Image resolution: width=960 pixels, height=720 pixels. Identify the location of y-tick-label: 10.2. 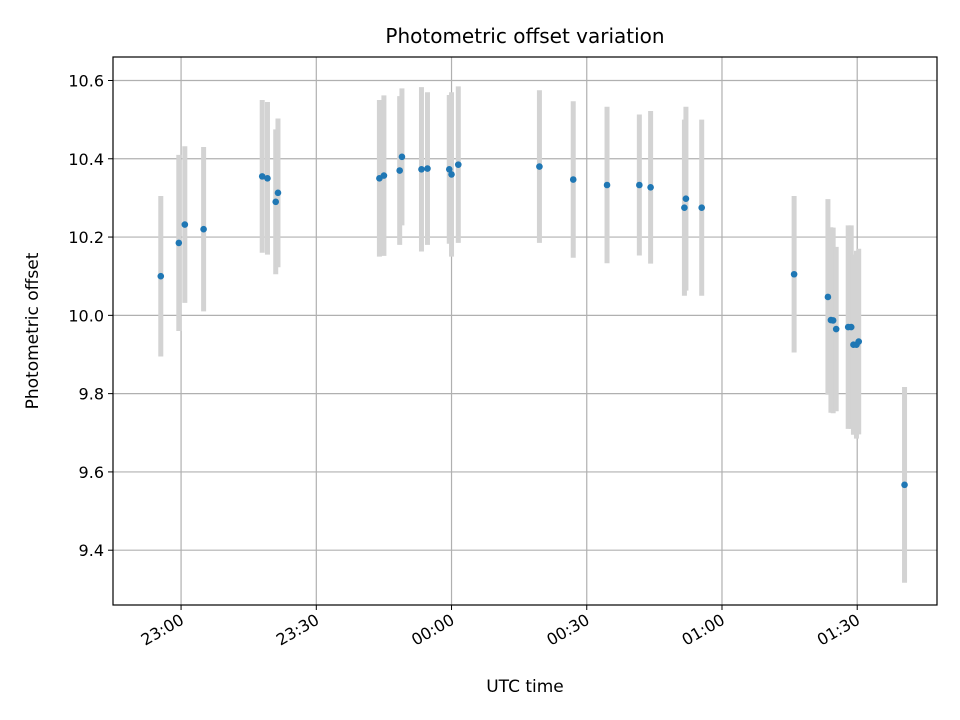
(86, 237).